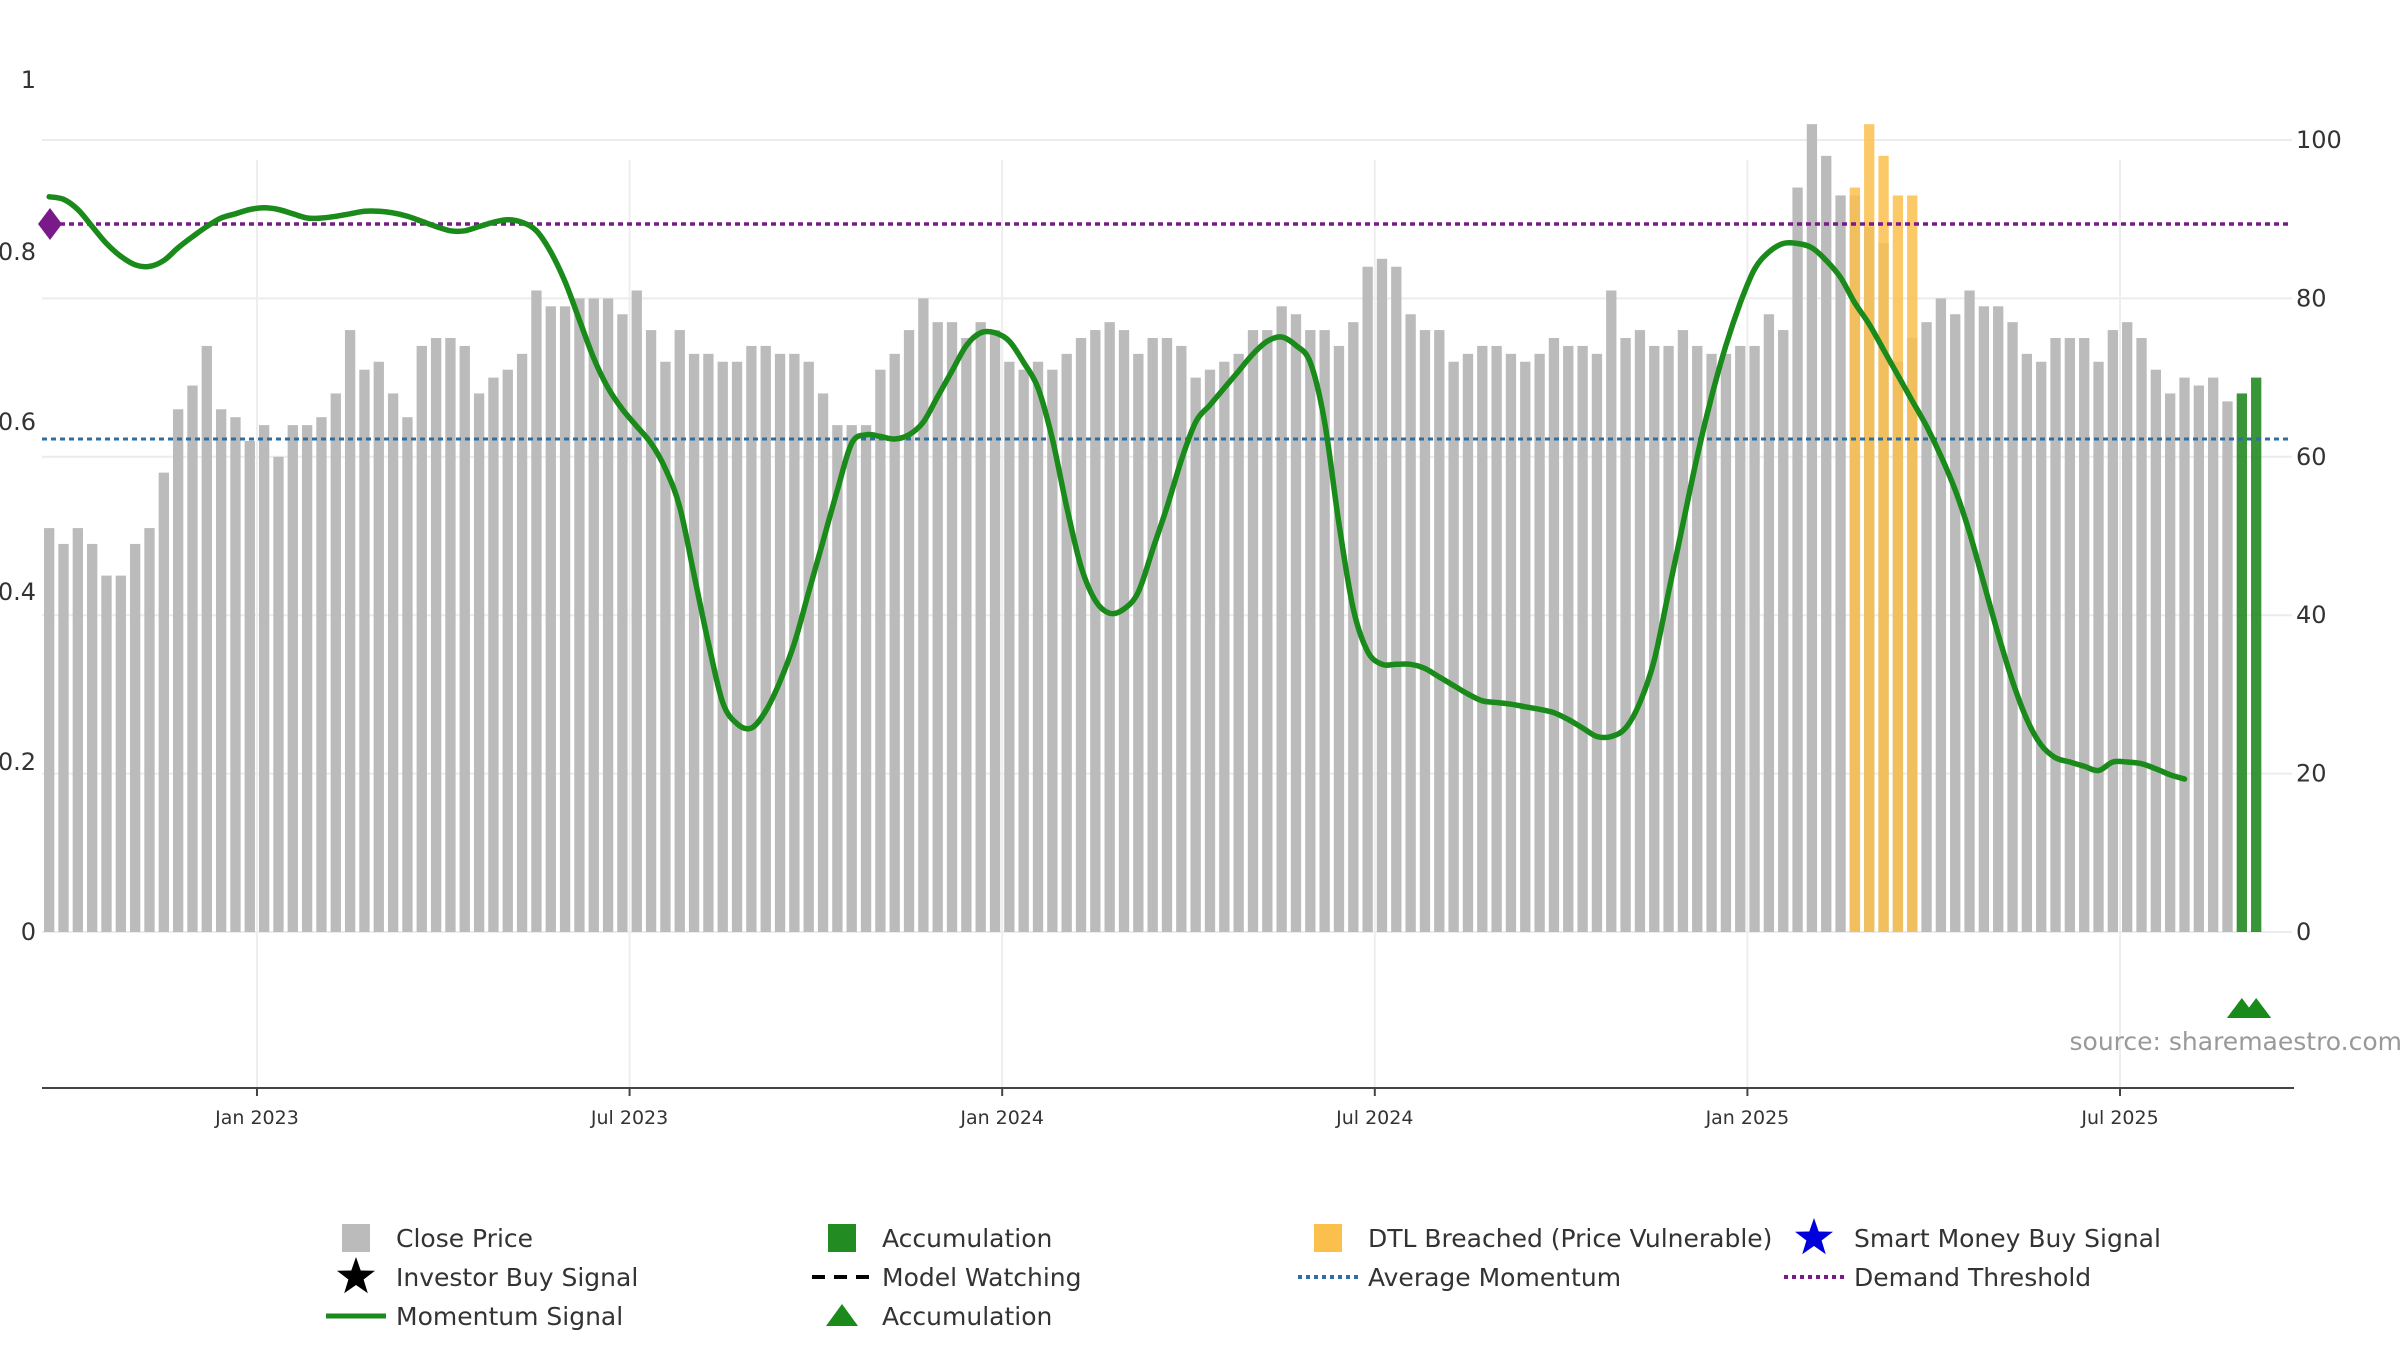  I want to click on x-axis-tick-label: Jul 2024, so click(1374, 1118).